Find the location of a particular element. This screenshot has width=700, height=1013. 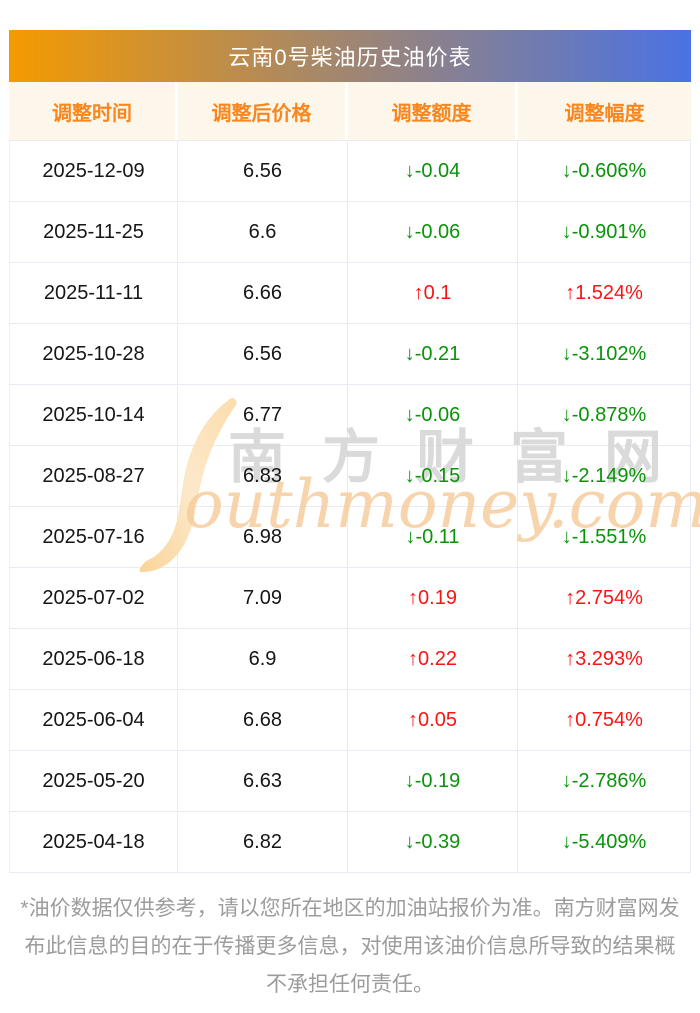

change-cell: ↓-0.15 is located at coordinates (433, 476).